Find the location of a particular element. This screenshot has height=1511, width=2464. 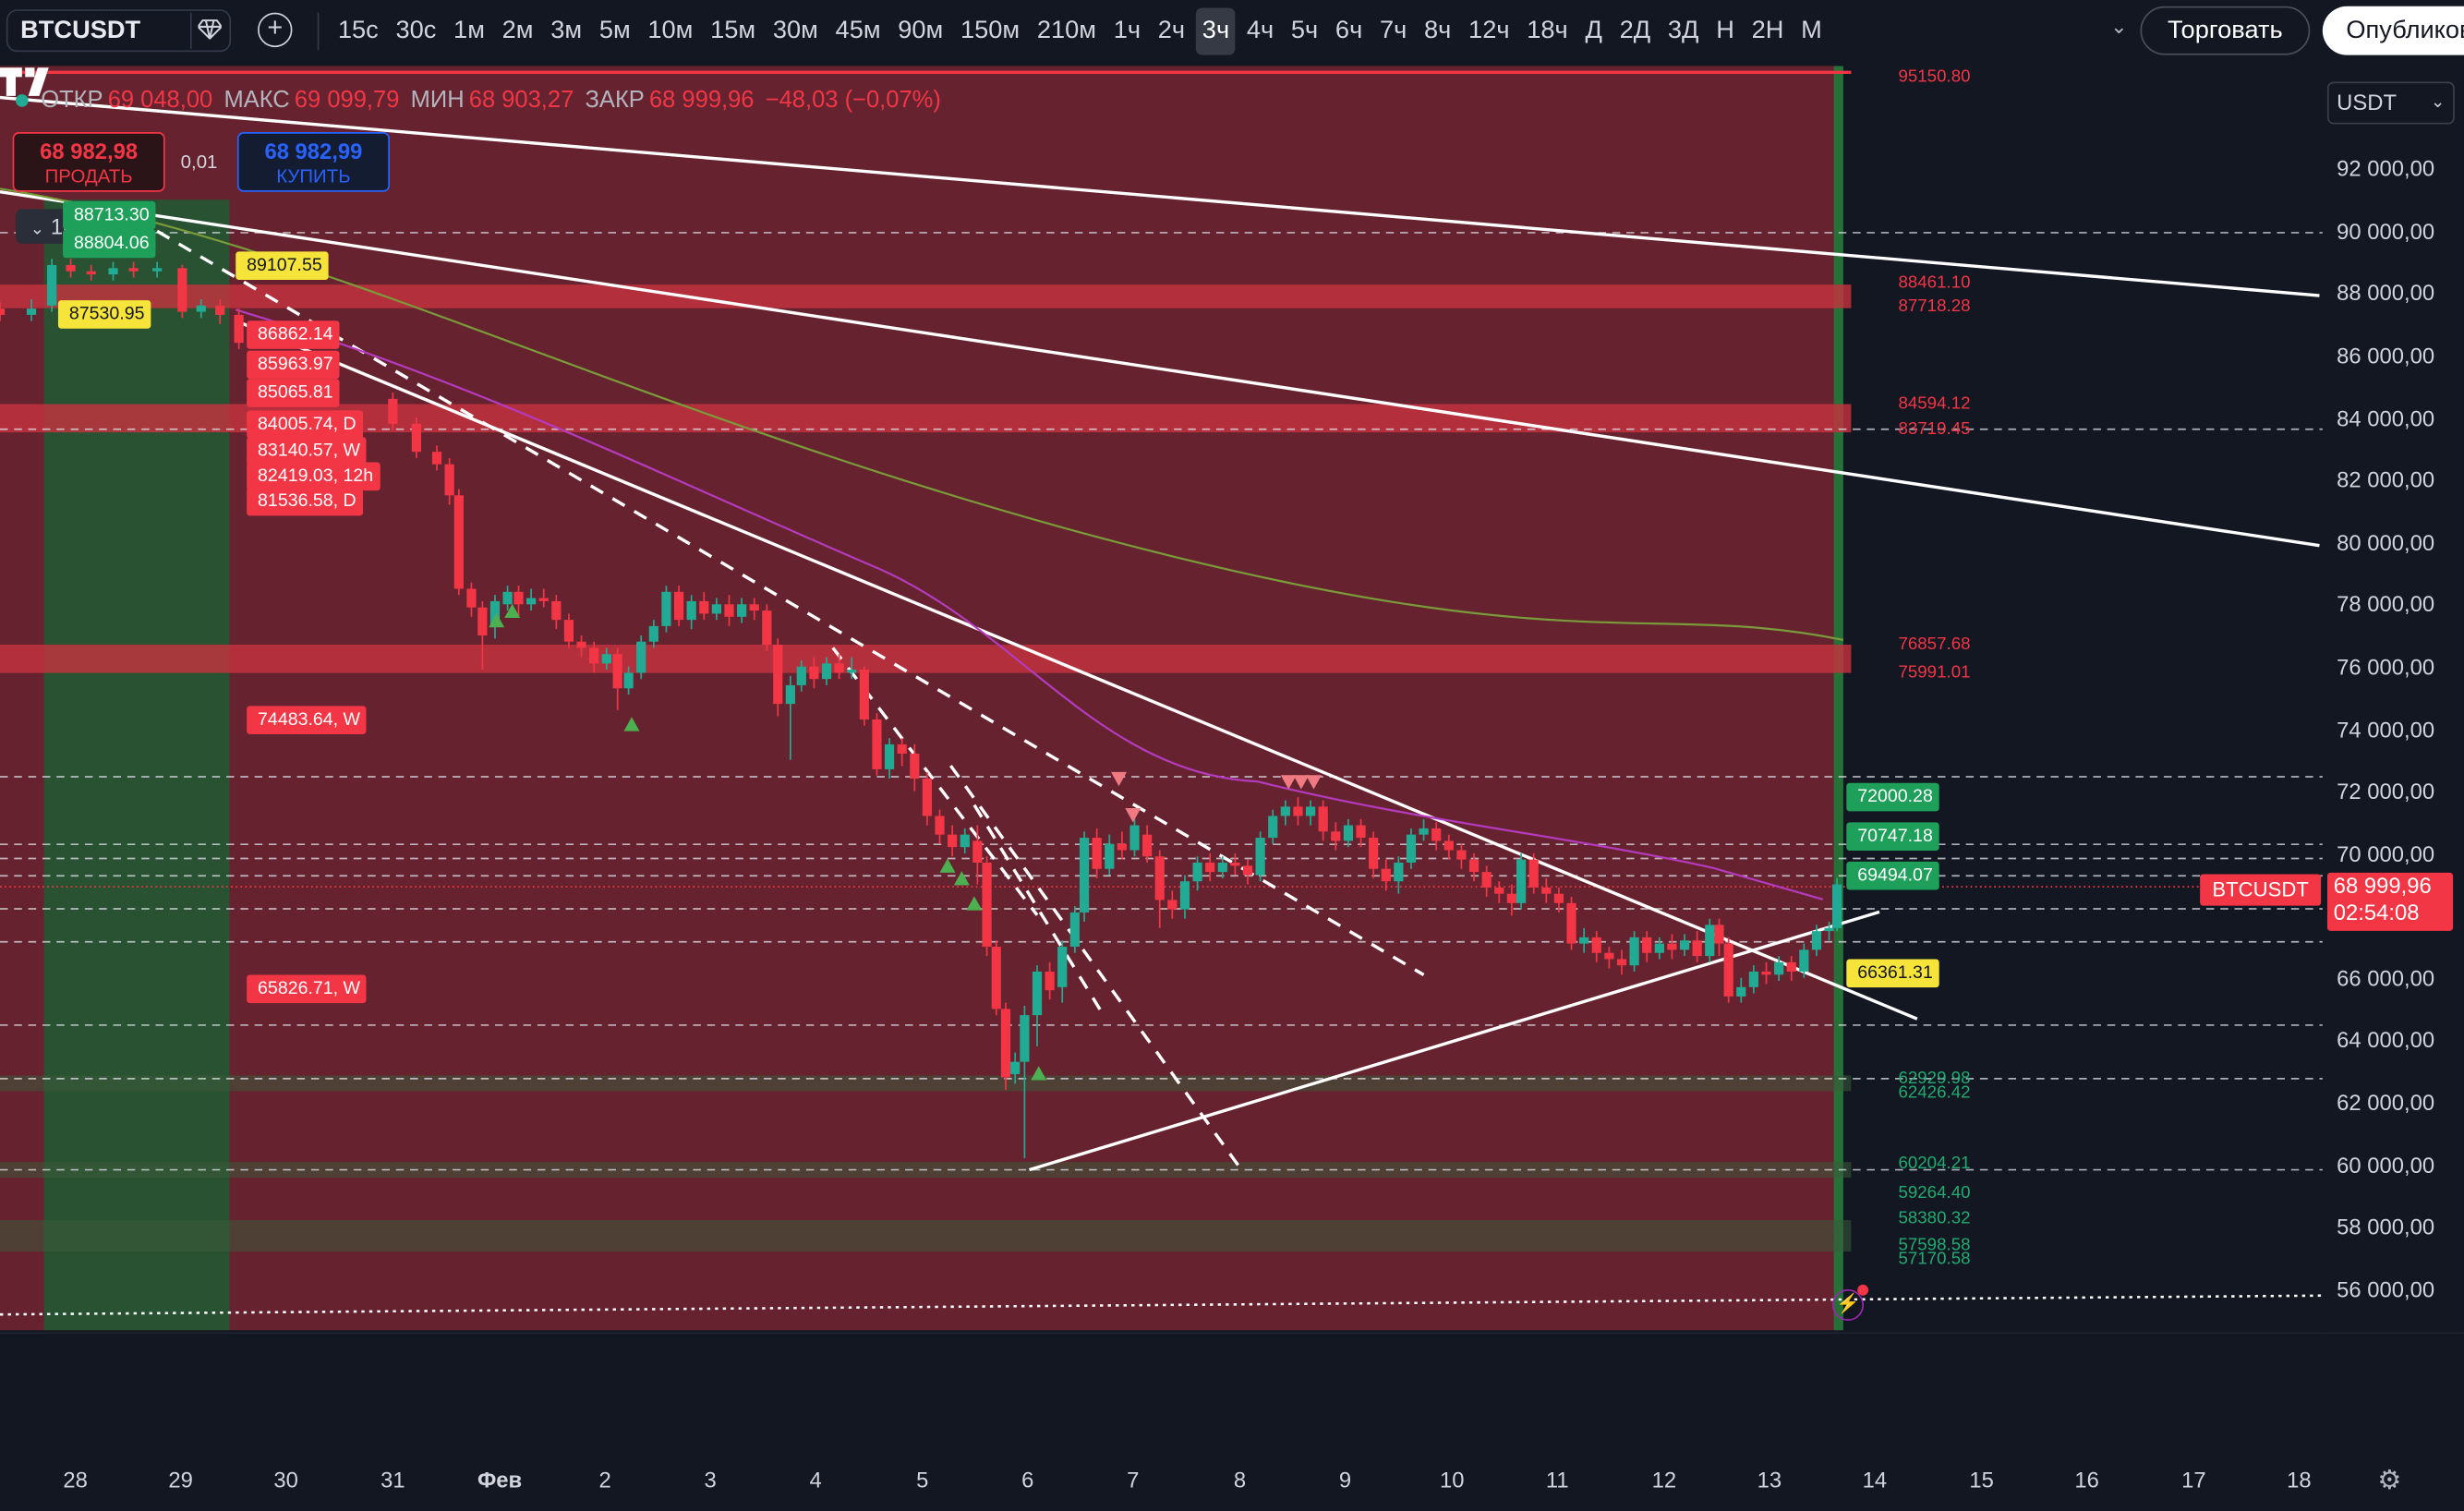

buy-button: 68 982,99 КУПИТЬ is located at coordinates (313, 162).